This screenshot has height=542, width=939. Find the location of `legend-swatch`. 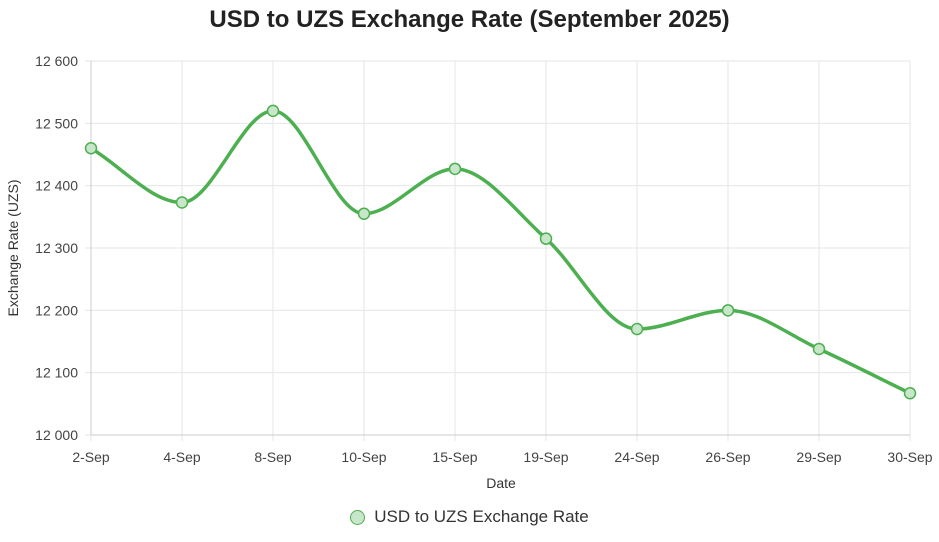

legend-swatch is located at coordinates (358, 517).